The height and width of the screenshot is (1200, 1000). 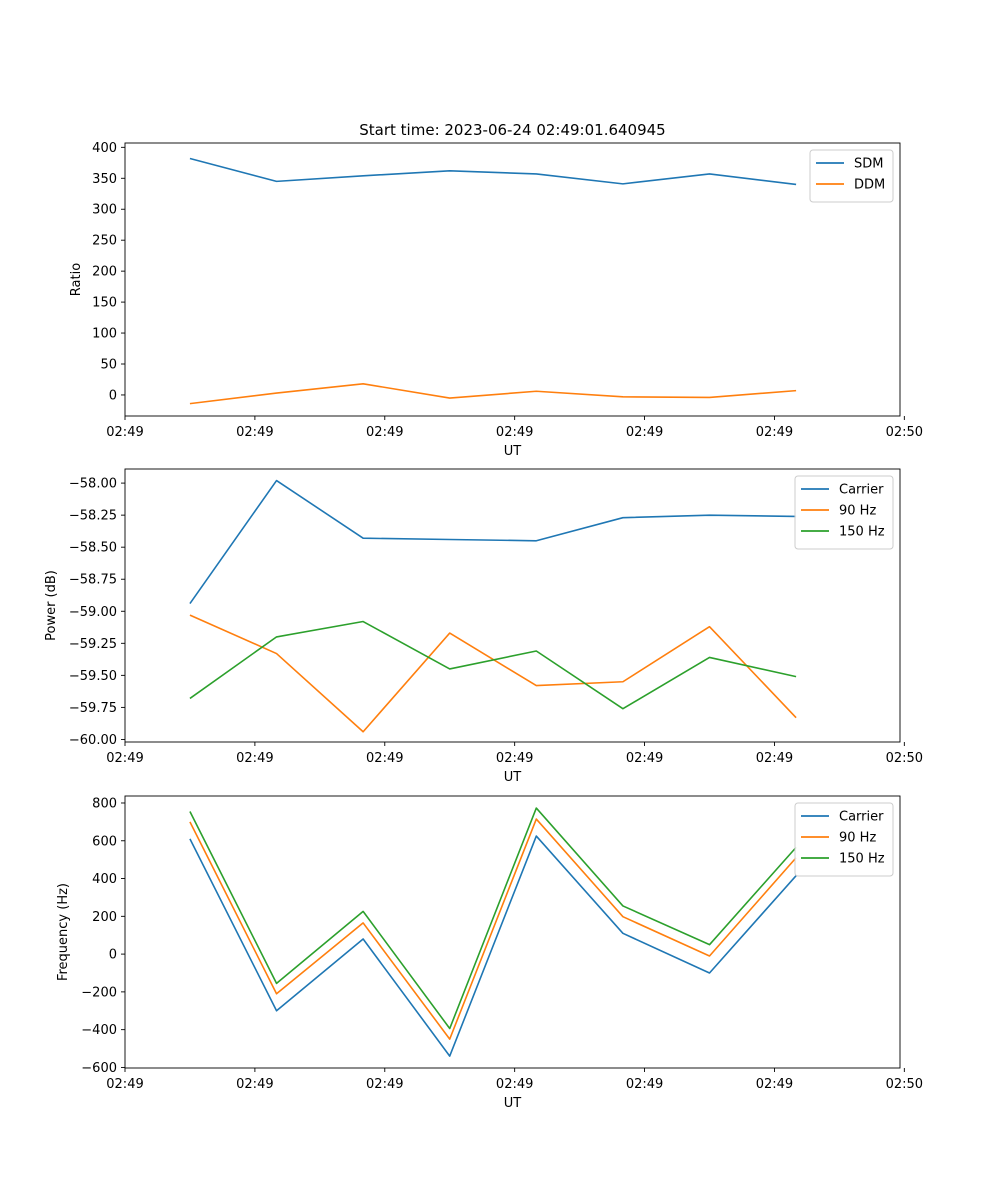 What do you see at coordinates (104, 841) in the screenshot?
I see `y-tick-label: 600` at bounding box center [104, 841].